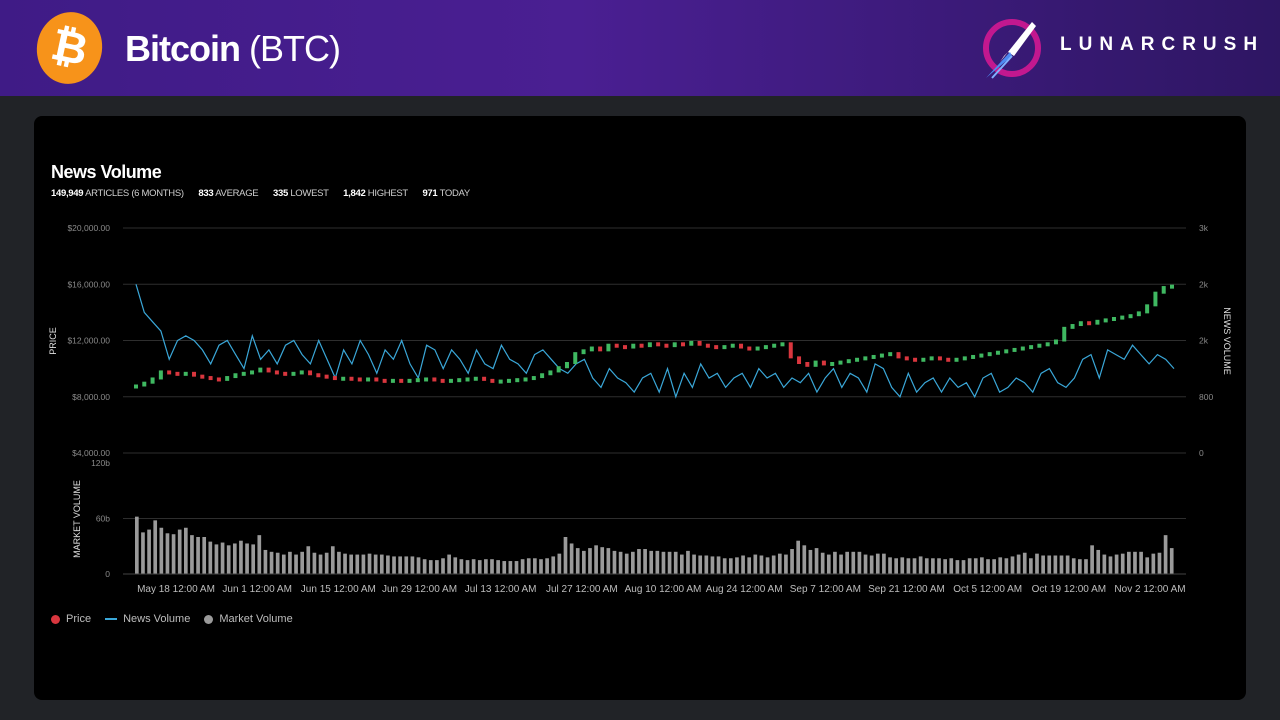 The width and height of the screenshot is (1280, 720). What do you see at coordinates (1204, 341) in the screenshot?
I see `news-tick-label: 2k` at bounding box center [1204, 341].